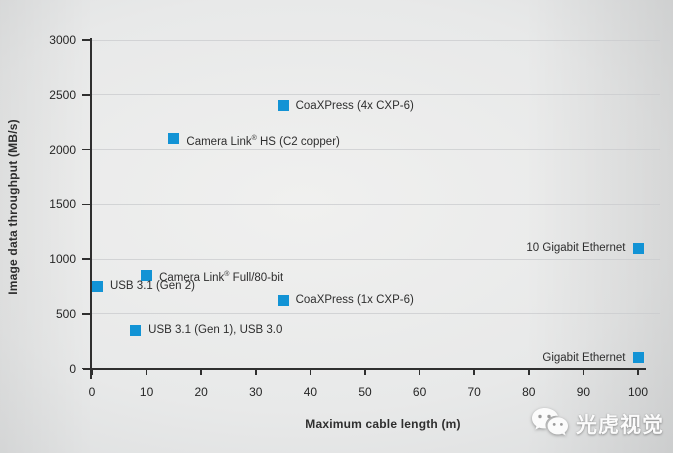 Image resolution: width=673 pixels, height=453 pixels. What do you see at coordinates (92, 392) in the screenshot?
I see `x-tick-label: 0` at bounding box center [92, 392].